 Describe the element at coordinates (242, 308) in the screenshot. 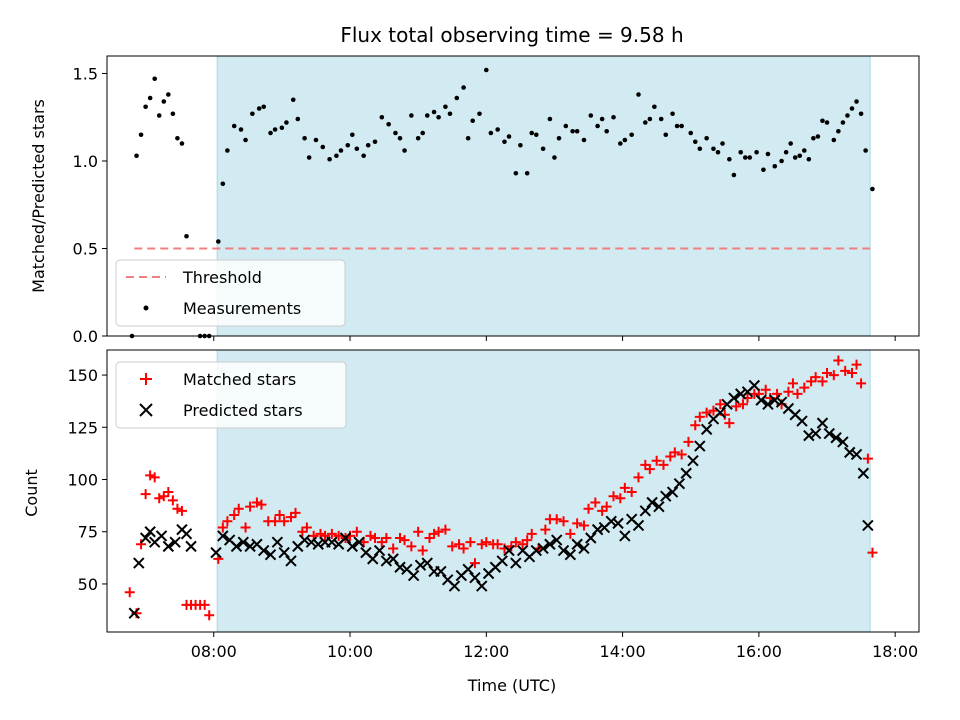

I see `legend-label: Measurements` at that location.